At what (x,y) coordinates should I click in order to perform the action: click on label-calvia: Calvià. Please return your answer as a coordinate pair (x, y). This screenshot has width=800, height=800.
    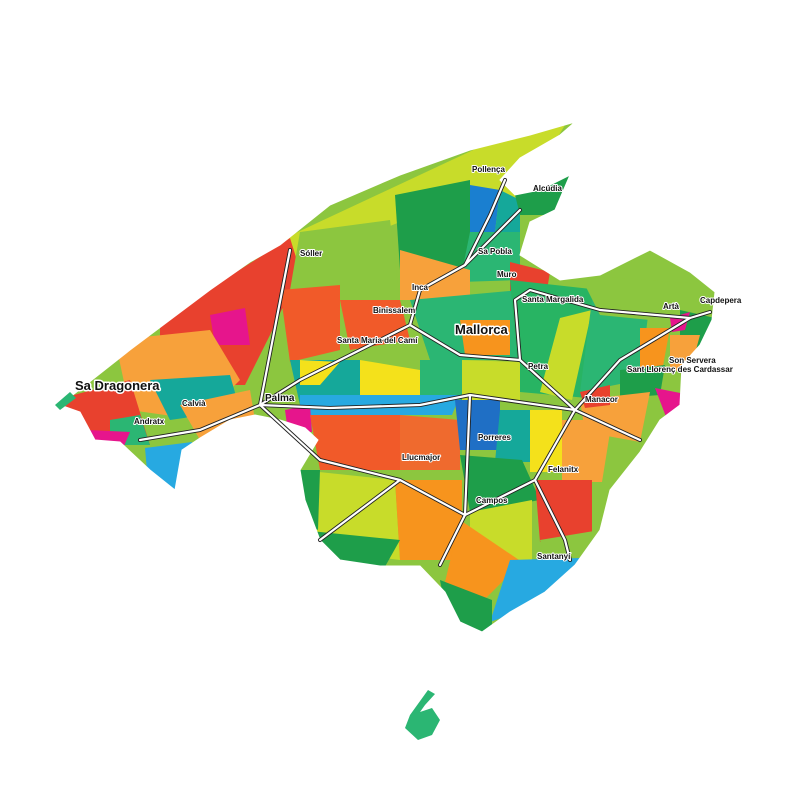
    Looking at the image, I should click on (194, 403).